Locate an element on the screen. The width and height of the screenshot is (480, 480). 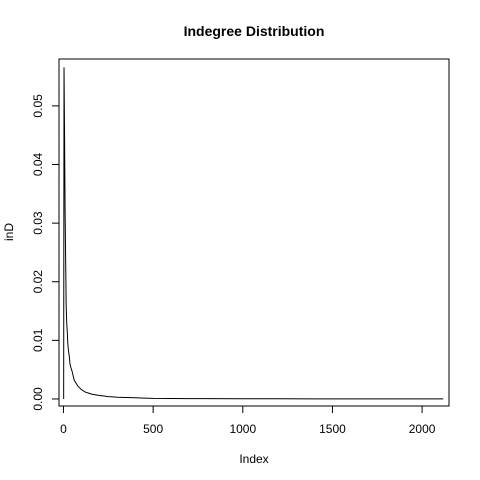
x-tick-label-4: 2000 is located at coordinates (422, 429).